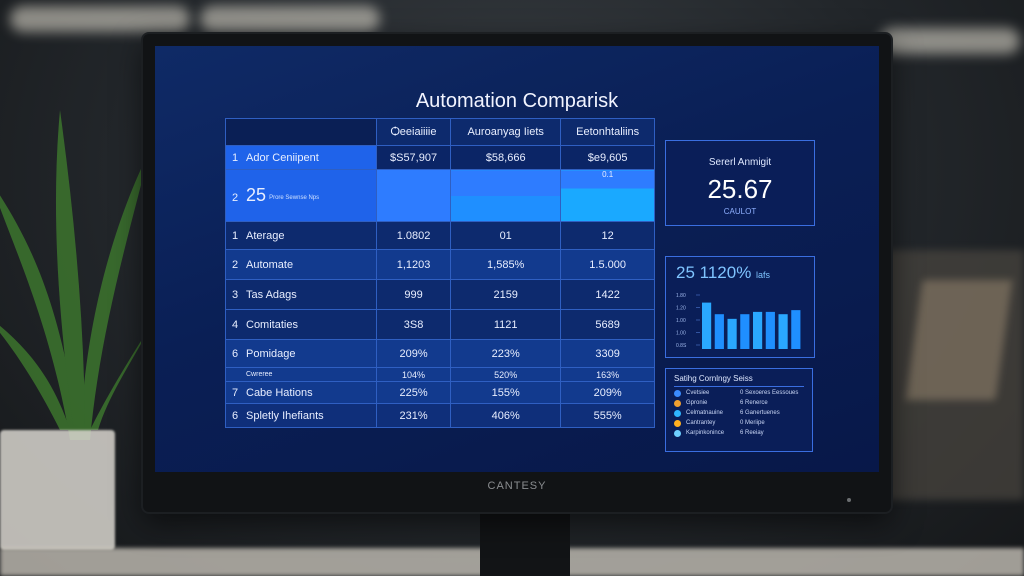  Describe the element at coordinates (413, 264) in the screenshot. I see `table-cell: 1,1203` at that location.